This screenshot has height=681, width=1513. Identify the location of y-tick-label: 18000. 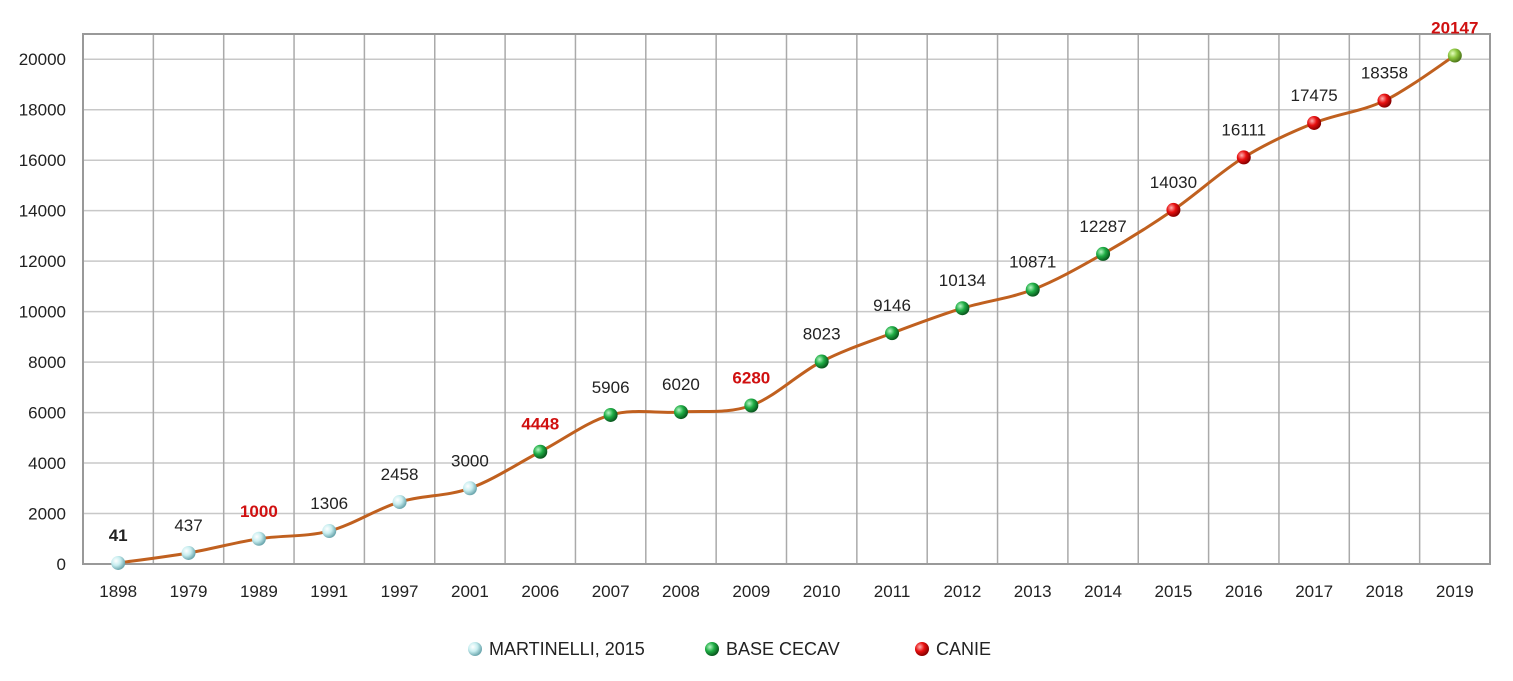
(42, 110).